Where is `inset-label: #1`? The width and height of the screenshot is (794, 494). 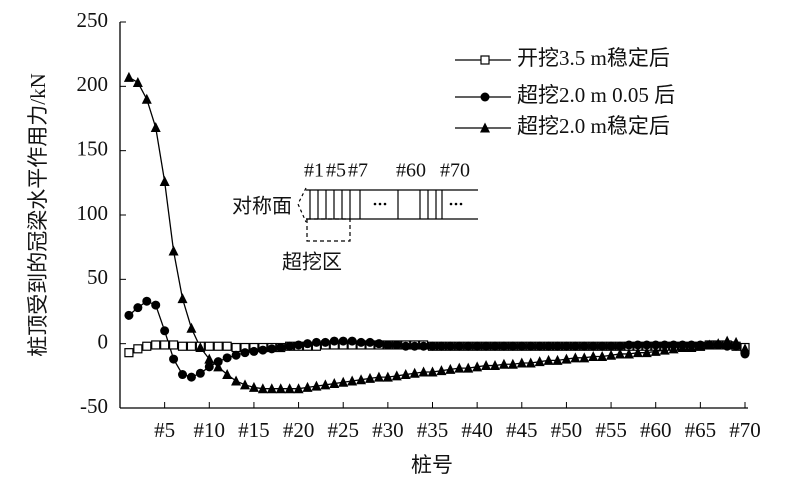
inset-label: #1 is located at coordinates (314, 171).